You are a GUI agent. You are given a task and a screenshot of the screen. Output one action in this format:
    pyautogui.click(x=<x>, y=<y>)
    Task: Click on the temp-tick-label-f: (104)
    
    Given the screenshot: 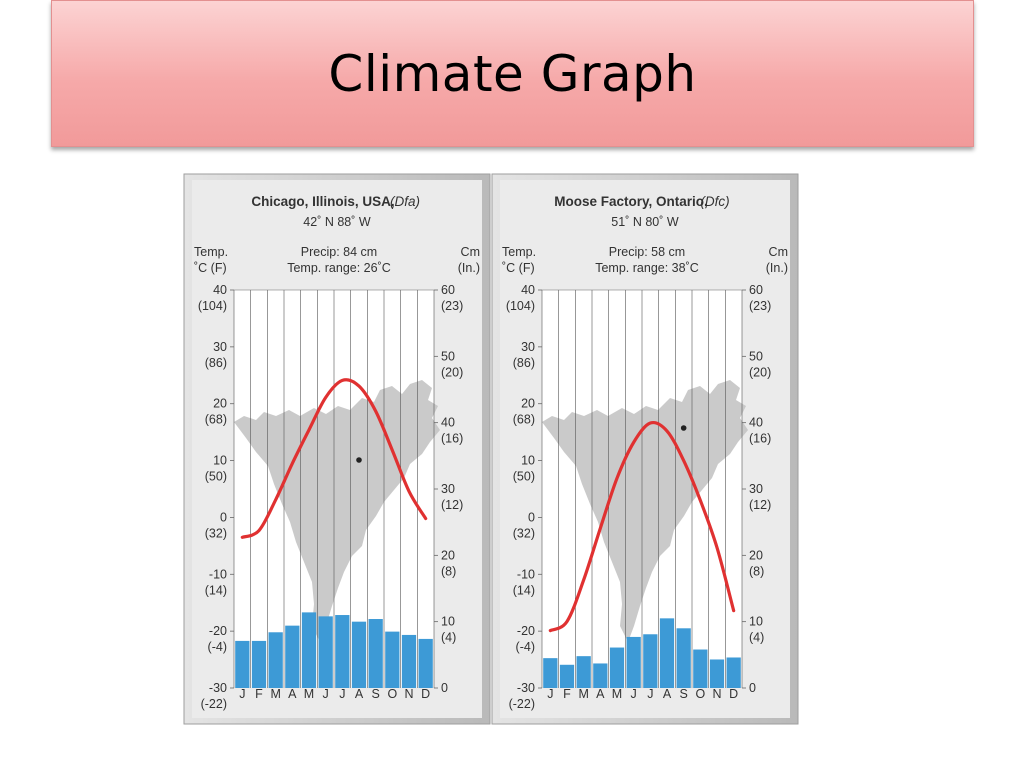 What is the action you would take?
    pyautogui.click(x=520, y=306)
    